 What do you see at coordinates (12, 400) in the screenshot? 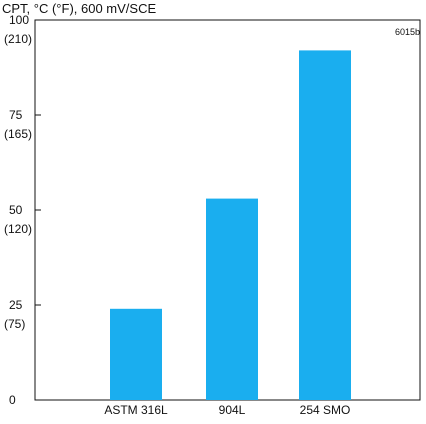
I see `y-tick-label: 0` at bounding box center [12, 400].